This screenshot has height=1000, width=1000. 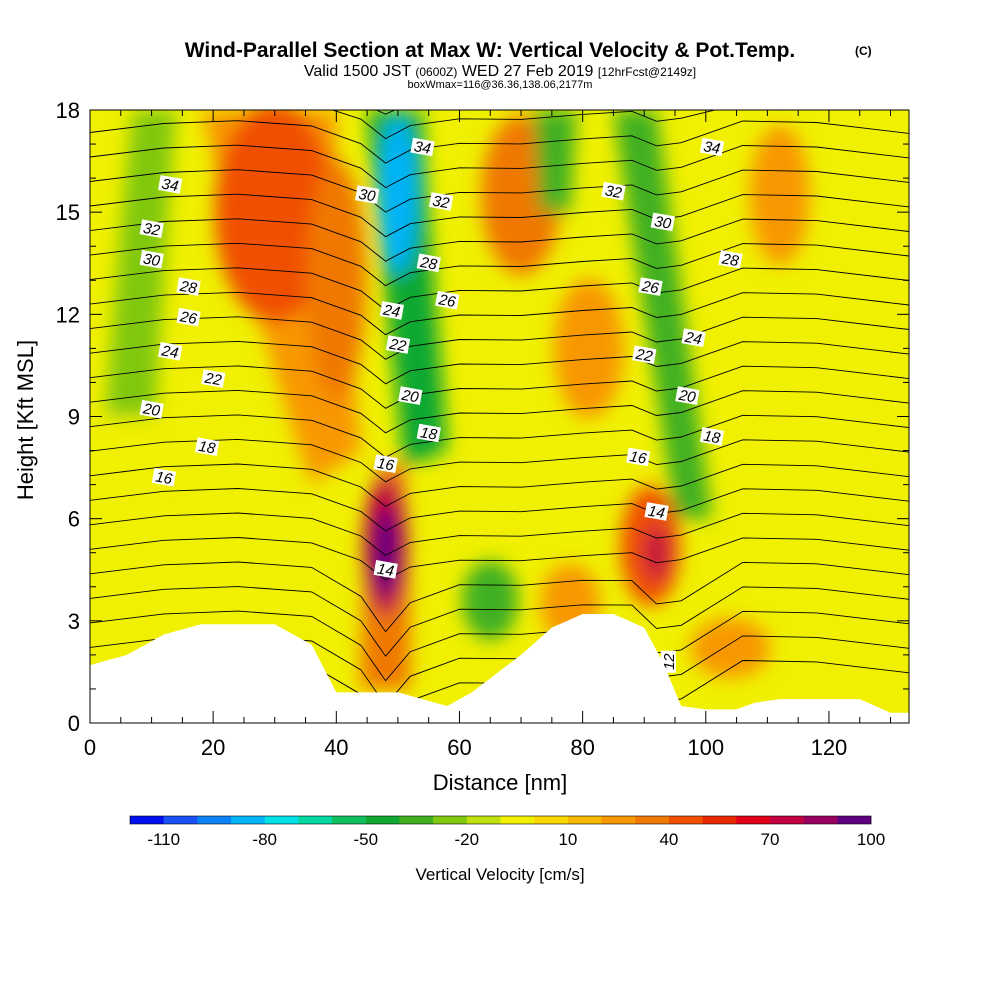 What do you see at coordinates (274, 216) in the screenshot?
I see `updraft-core-upper-west` at bounding box center [274, 216].